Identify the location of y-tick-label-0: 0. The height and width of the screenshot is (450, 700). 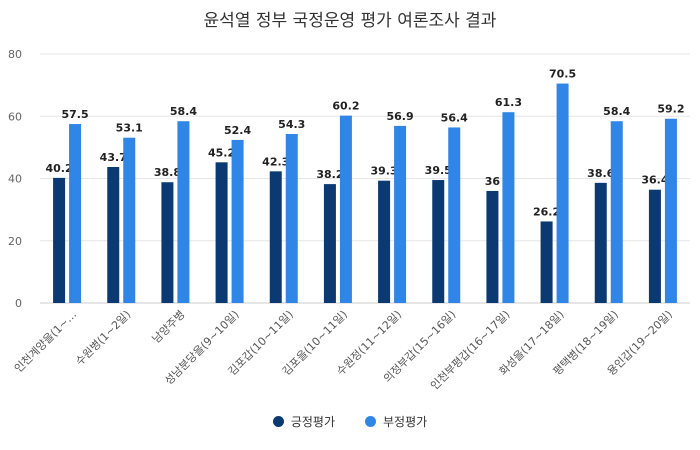
(18, 303).